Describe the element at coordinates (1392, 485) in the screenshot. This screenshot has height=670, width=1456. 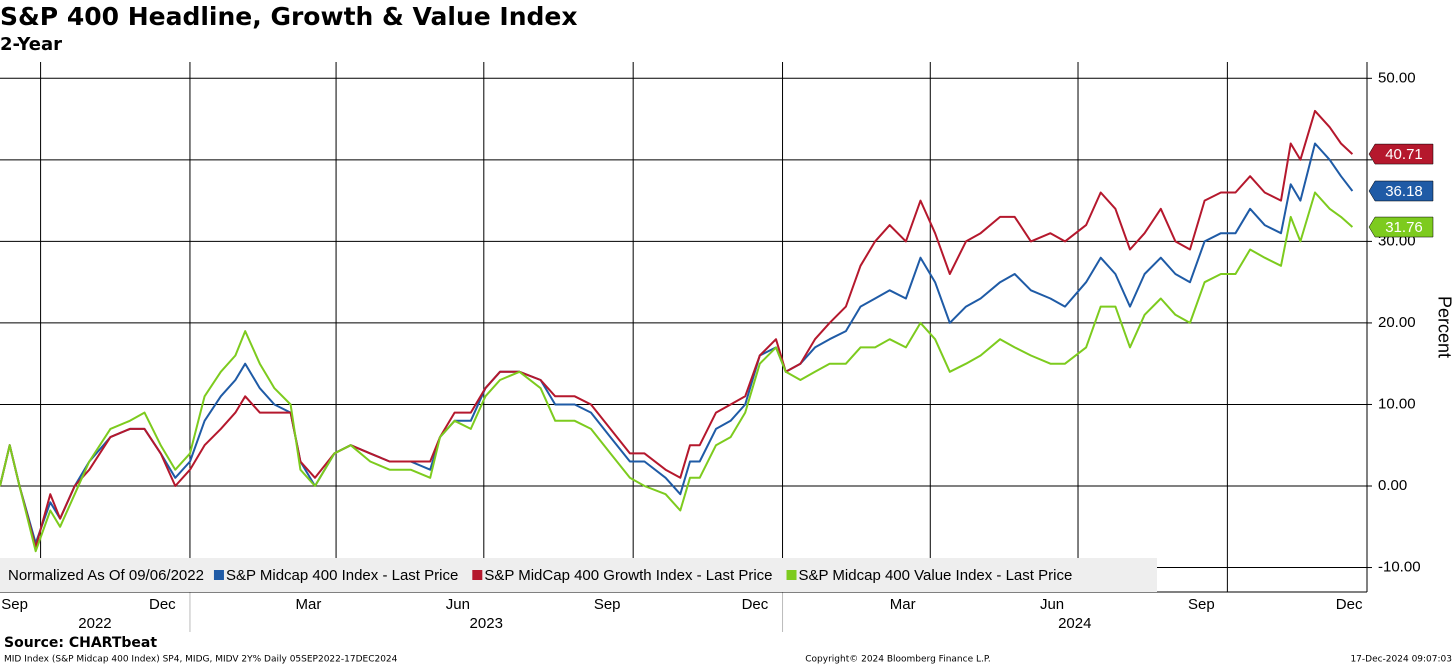
I see `y-tick-label: 0.00` at that location.